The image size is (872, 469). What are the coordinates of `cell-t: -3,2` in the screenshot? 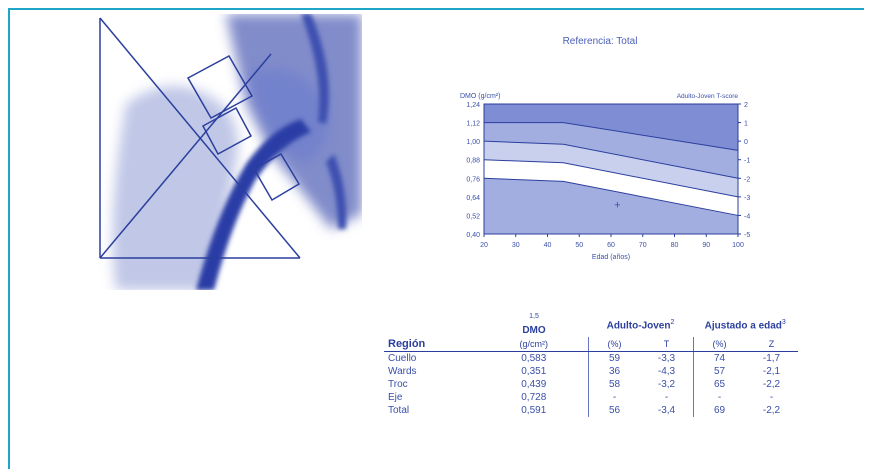 It's located at (666, 385).